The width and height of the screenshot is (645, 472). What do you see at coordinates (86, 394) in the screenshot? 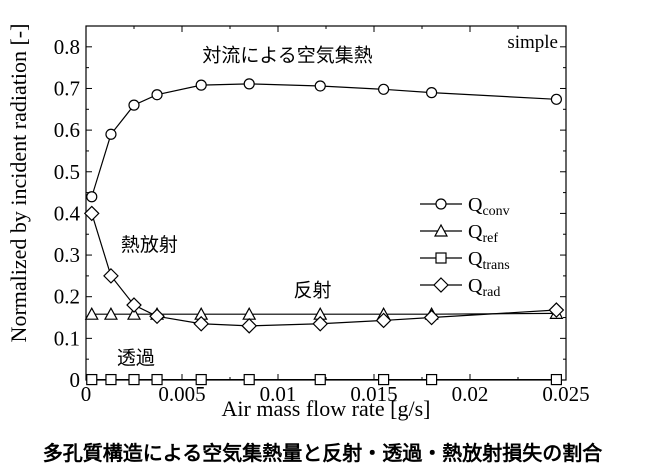
I see `x-tick-label: 0` at bounding box center [86, 394].